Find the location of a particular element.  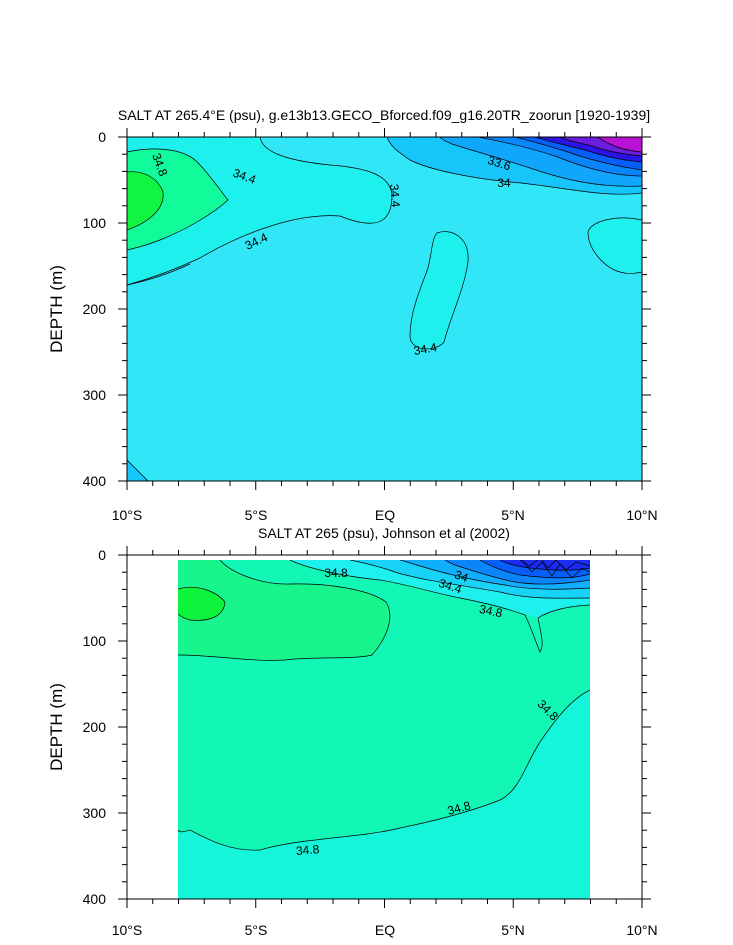

bottom-y-tick-label: 0 is located at coordinates (102, 555).